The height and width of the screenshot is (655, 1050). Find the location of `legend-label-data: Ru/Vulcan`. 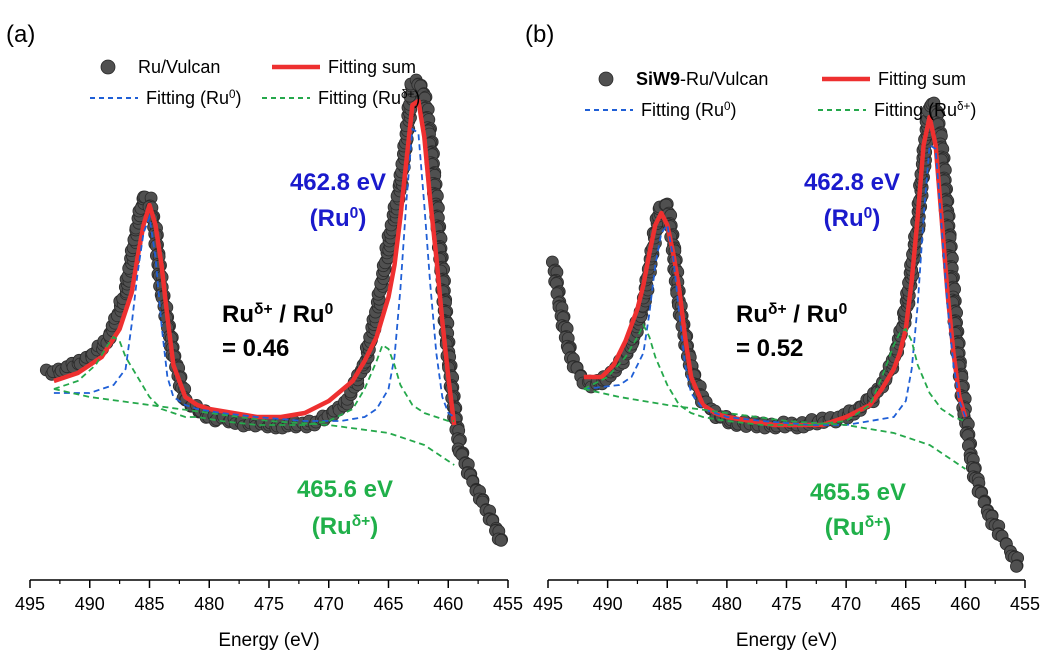

legend-label-data: Ru/Vulcan is located at coordinates (179, 67).